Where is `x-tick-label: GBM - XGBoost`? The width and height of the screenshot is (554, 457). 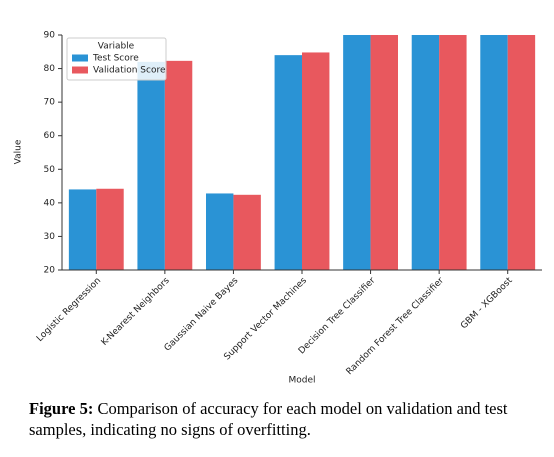
x-tick-label: GBM - XGBoost is located at coordinates (487, 303).